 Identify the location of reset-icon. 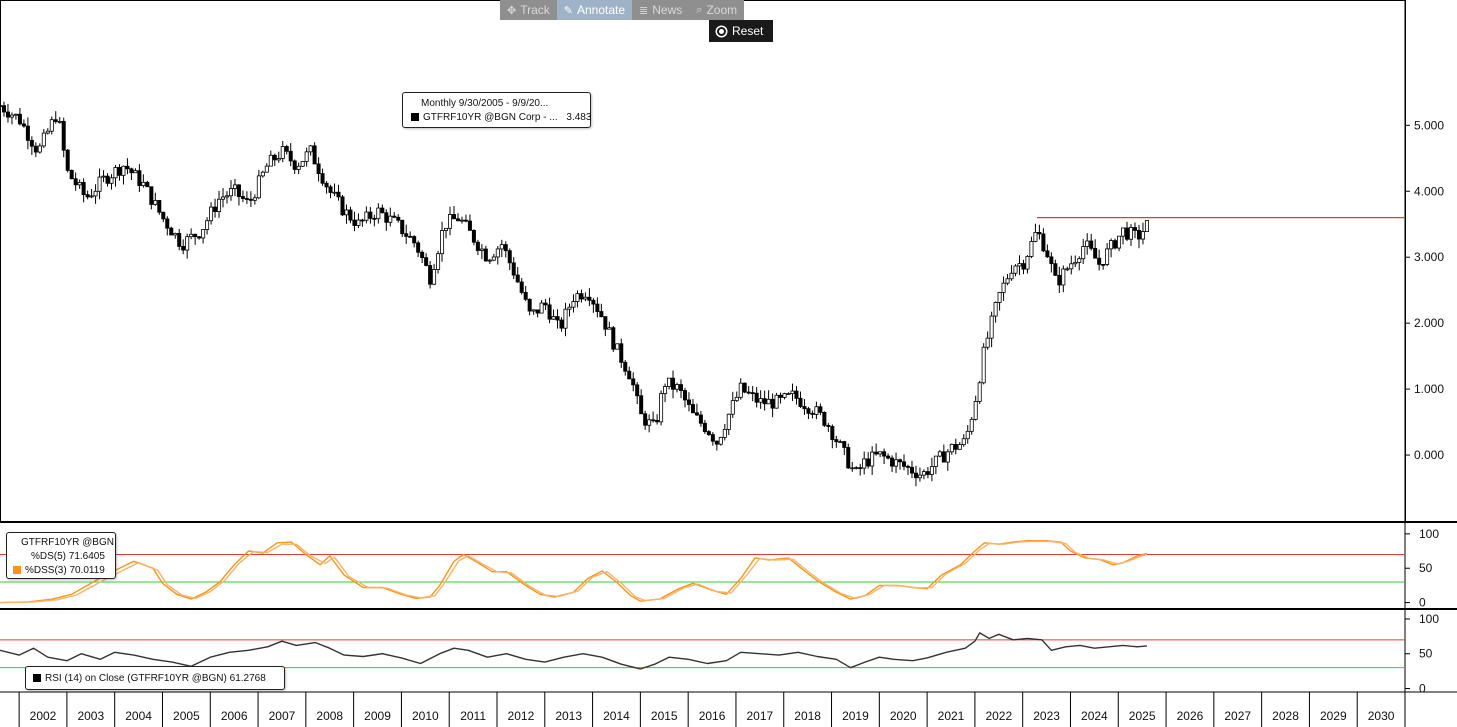
(721, 31).